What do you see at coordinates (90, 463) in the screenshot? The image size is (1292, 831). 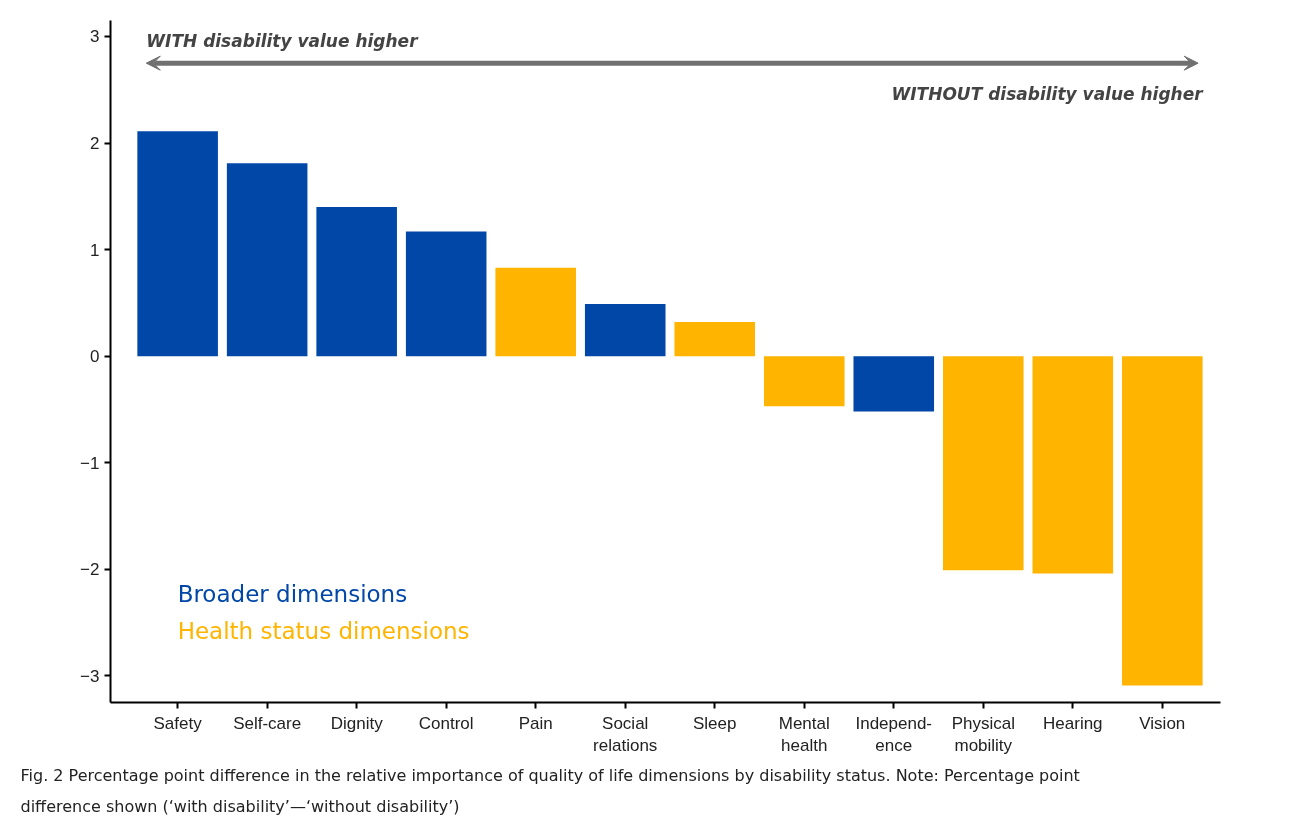 I see `y-tick-label: −1` at bounding box center [90, 463].